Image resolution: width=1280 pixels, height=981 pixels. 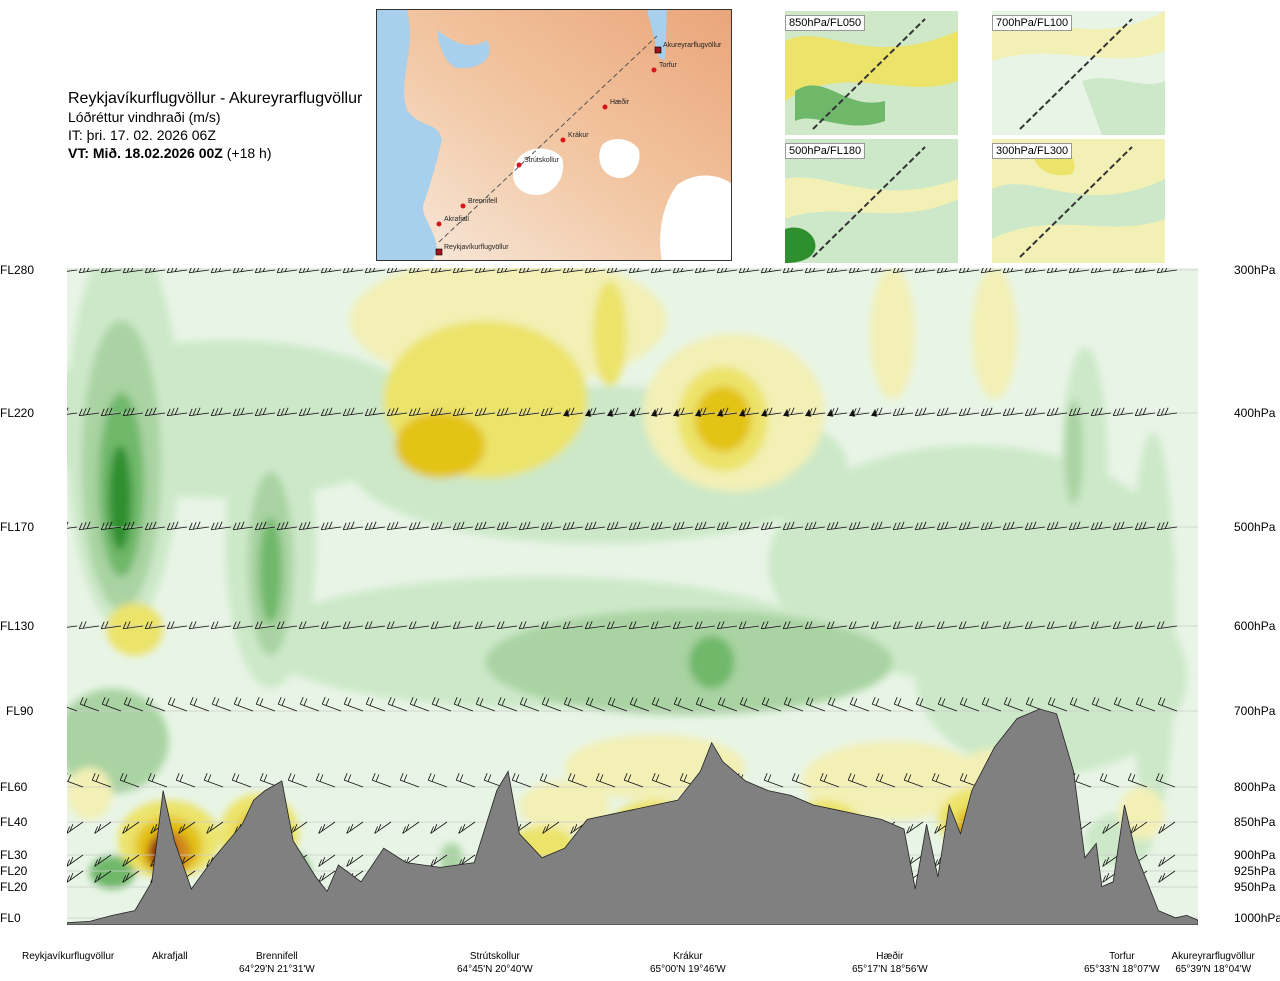 I want to click on map-waypoint: Akureyrarflugvöllur, so click(x=688, y=48).